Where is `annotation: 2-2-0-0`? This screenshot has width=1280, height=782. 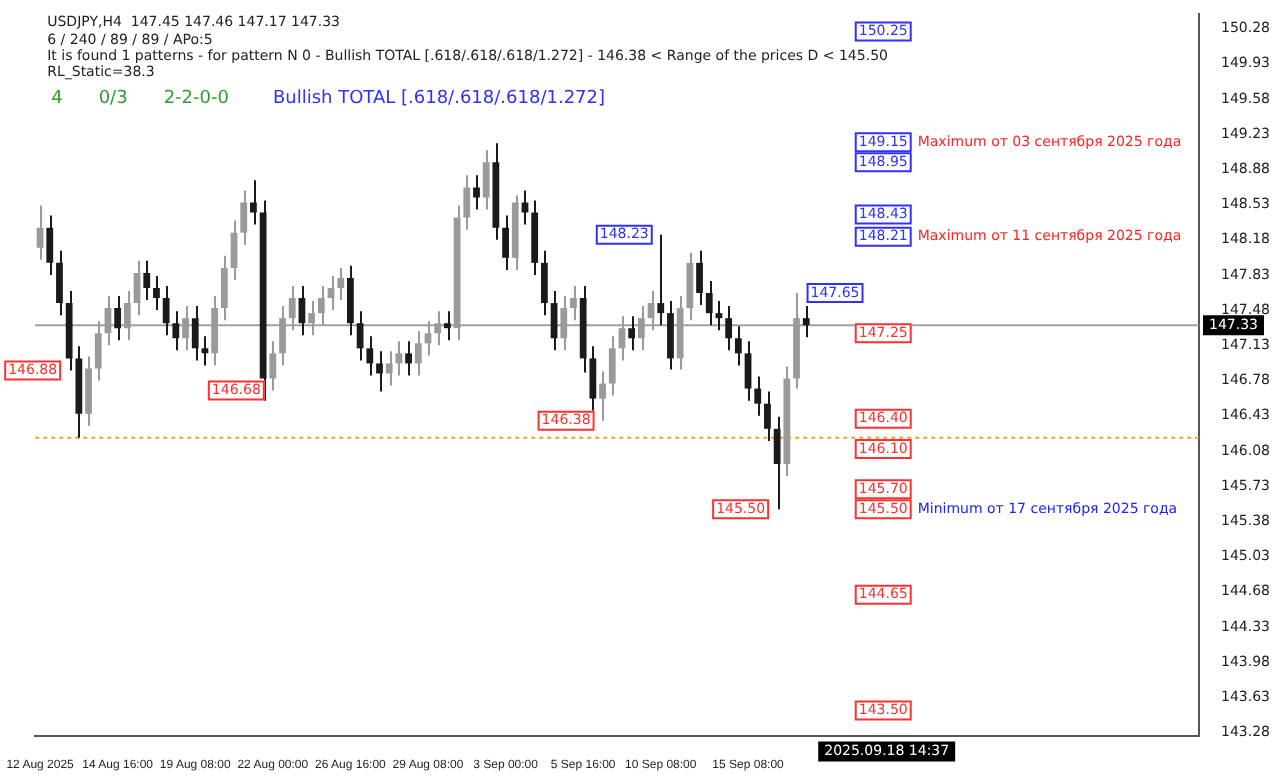 annotation: 2-2-0-0 is located at coordinates (196, 99).